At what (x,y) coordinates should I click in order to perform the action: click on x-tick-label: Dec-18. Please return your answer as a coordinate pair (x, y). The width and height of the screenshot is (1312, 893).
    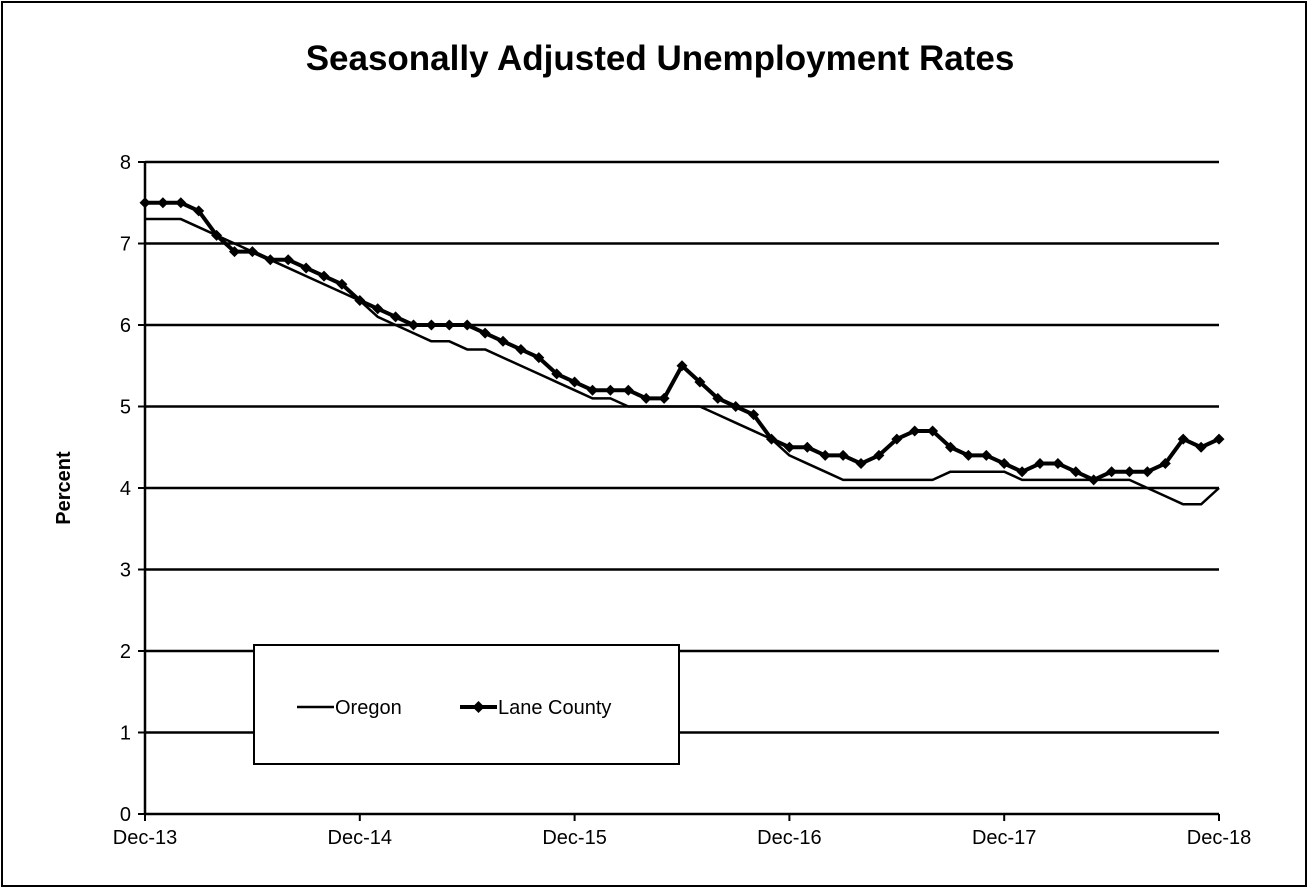
    Looking at the image, I should click on (1219, 838).